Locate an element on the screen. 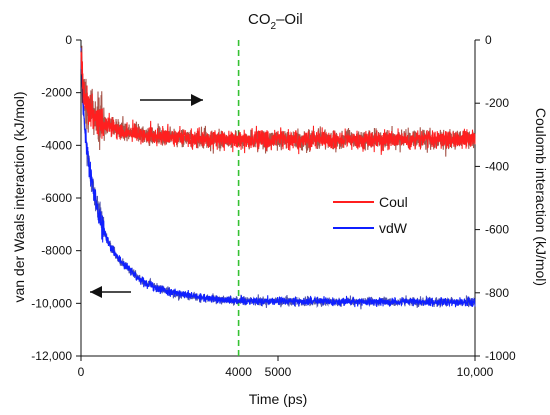 Image resolution: width=550 pixels, height=415 pixels. left-y-tick-label: -4000 is located at coordinates (56, 145).